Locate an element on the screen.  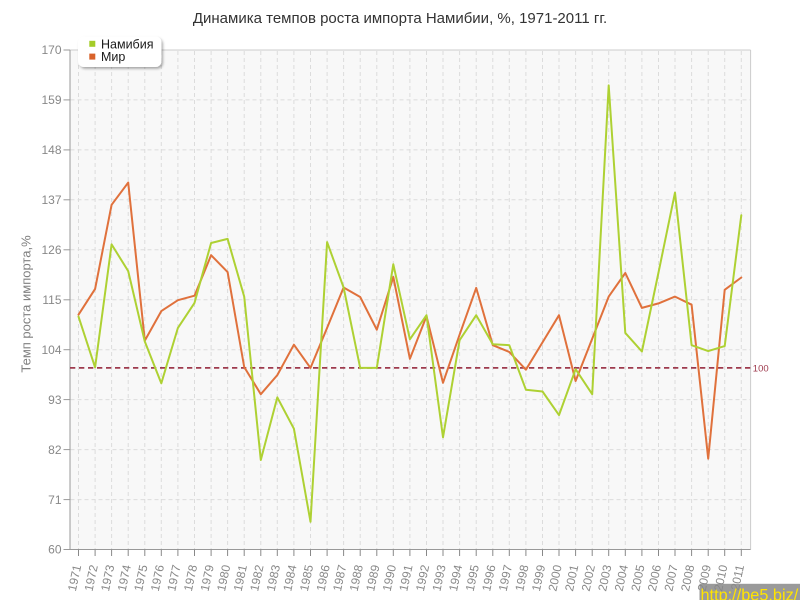
svg-text: 148 is located at coordinates (51, 150).